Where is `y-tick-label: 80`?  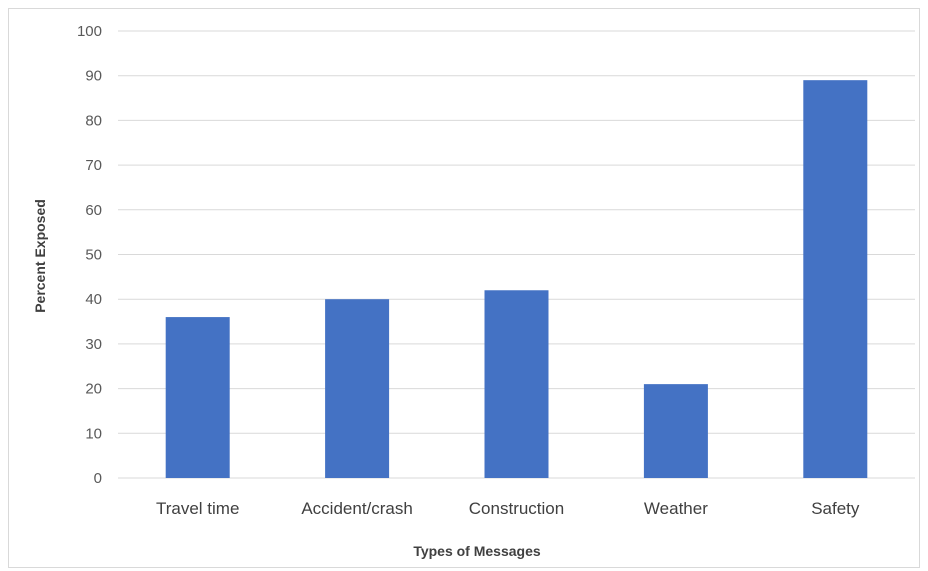 y-tick-label: 80 is located at coordinates (93, 120).